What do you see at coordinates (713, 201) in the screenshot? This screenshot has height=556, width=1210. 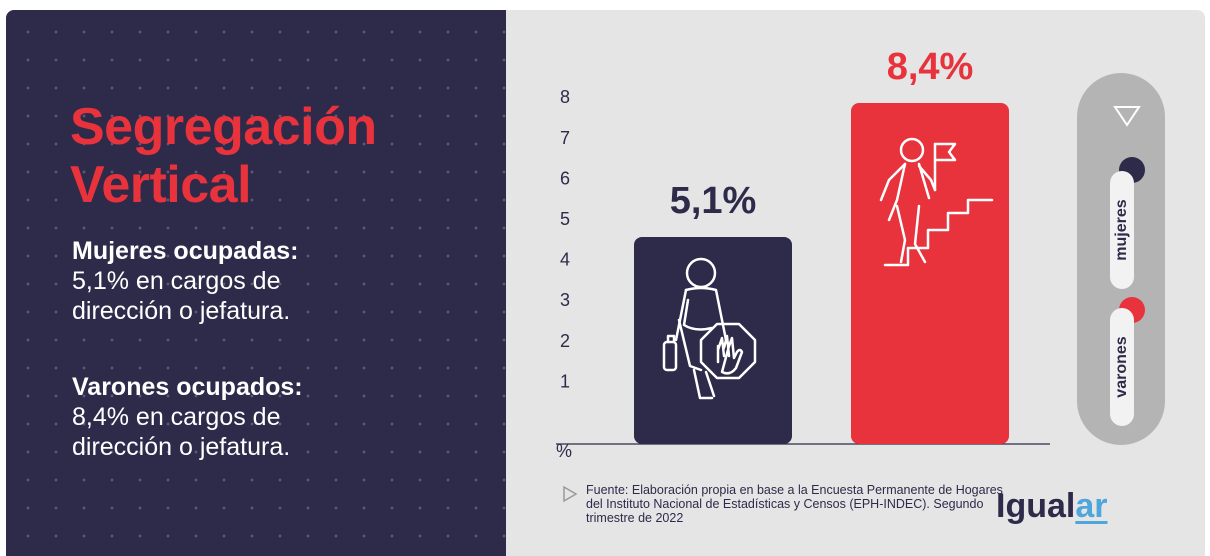 I see `data-label-mujeres: 5,1%` at bounding box center [713, 201].